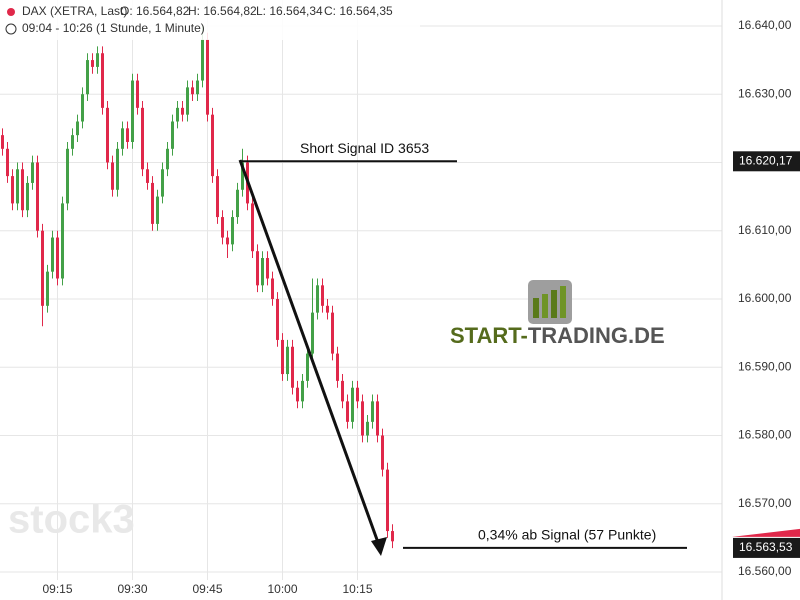 This screenshot has height=600, width=800. I want to click on ohlc-low: L: 16.564,34, so click(289, 11).